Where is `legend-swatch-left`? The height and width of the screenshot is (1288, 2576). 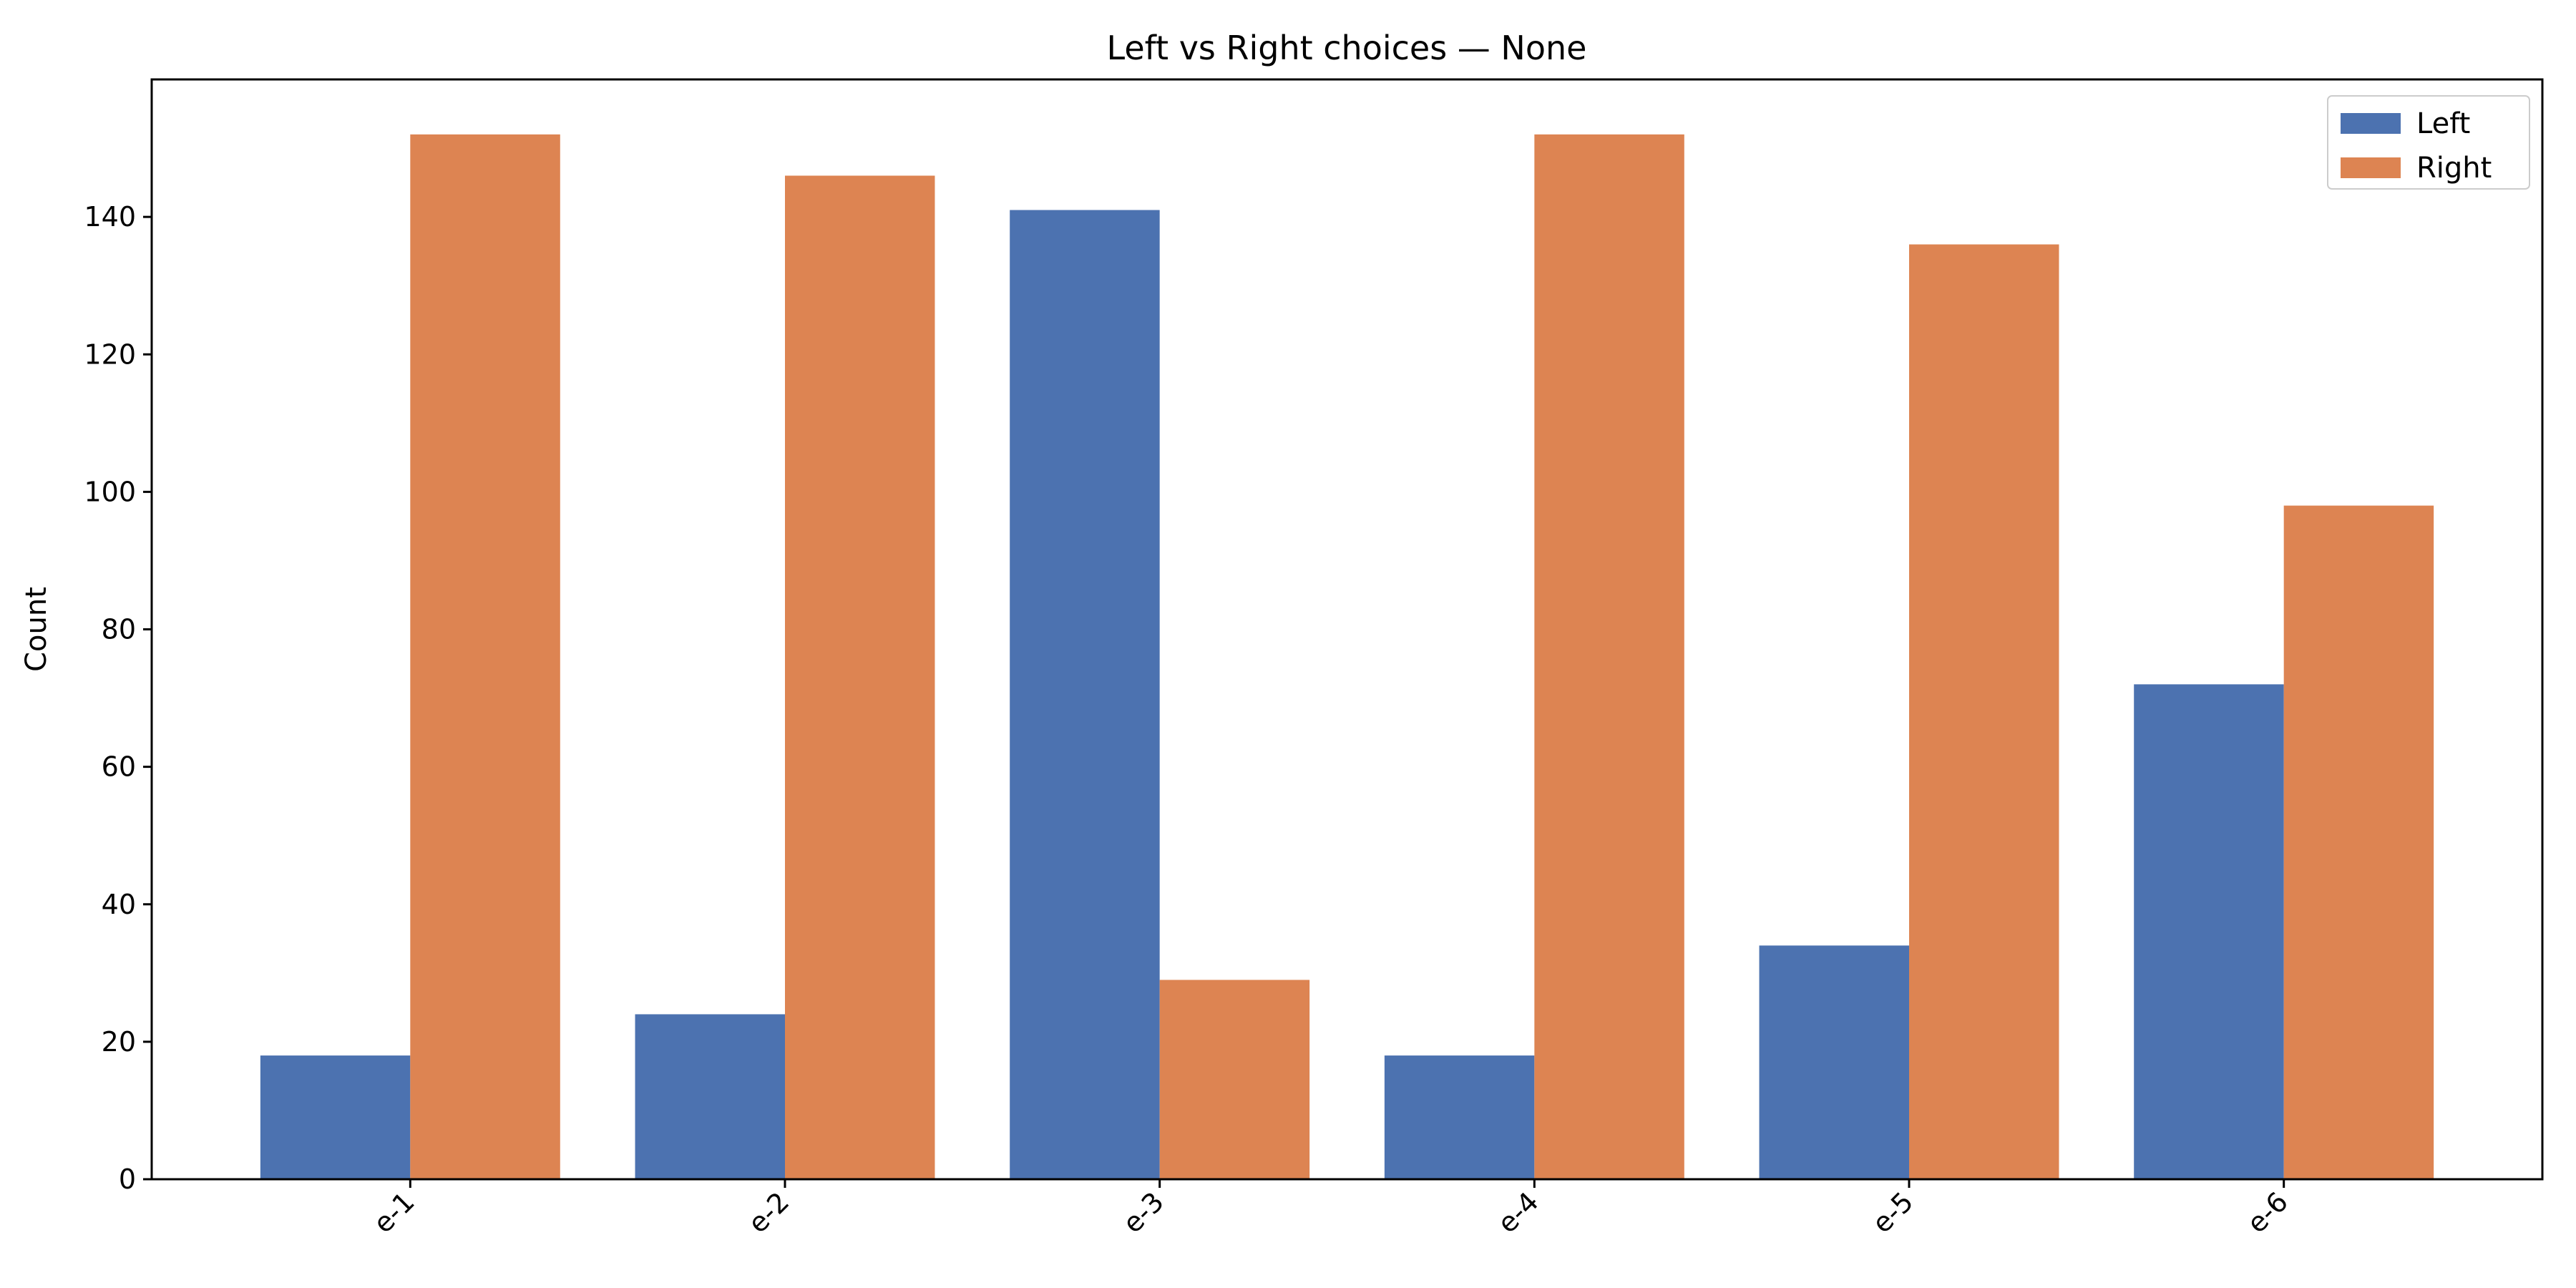 legend-swatch-left is located at coordinates (2371, 123).